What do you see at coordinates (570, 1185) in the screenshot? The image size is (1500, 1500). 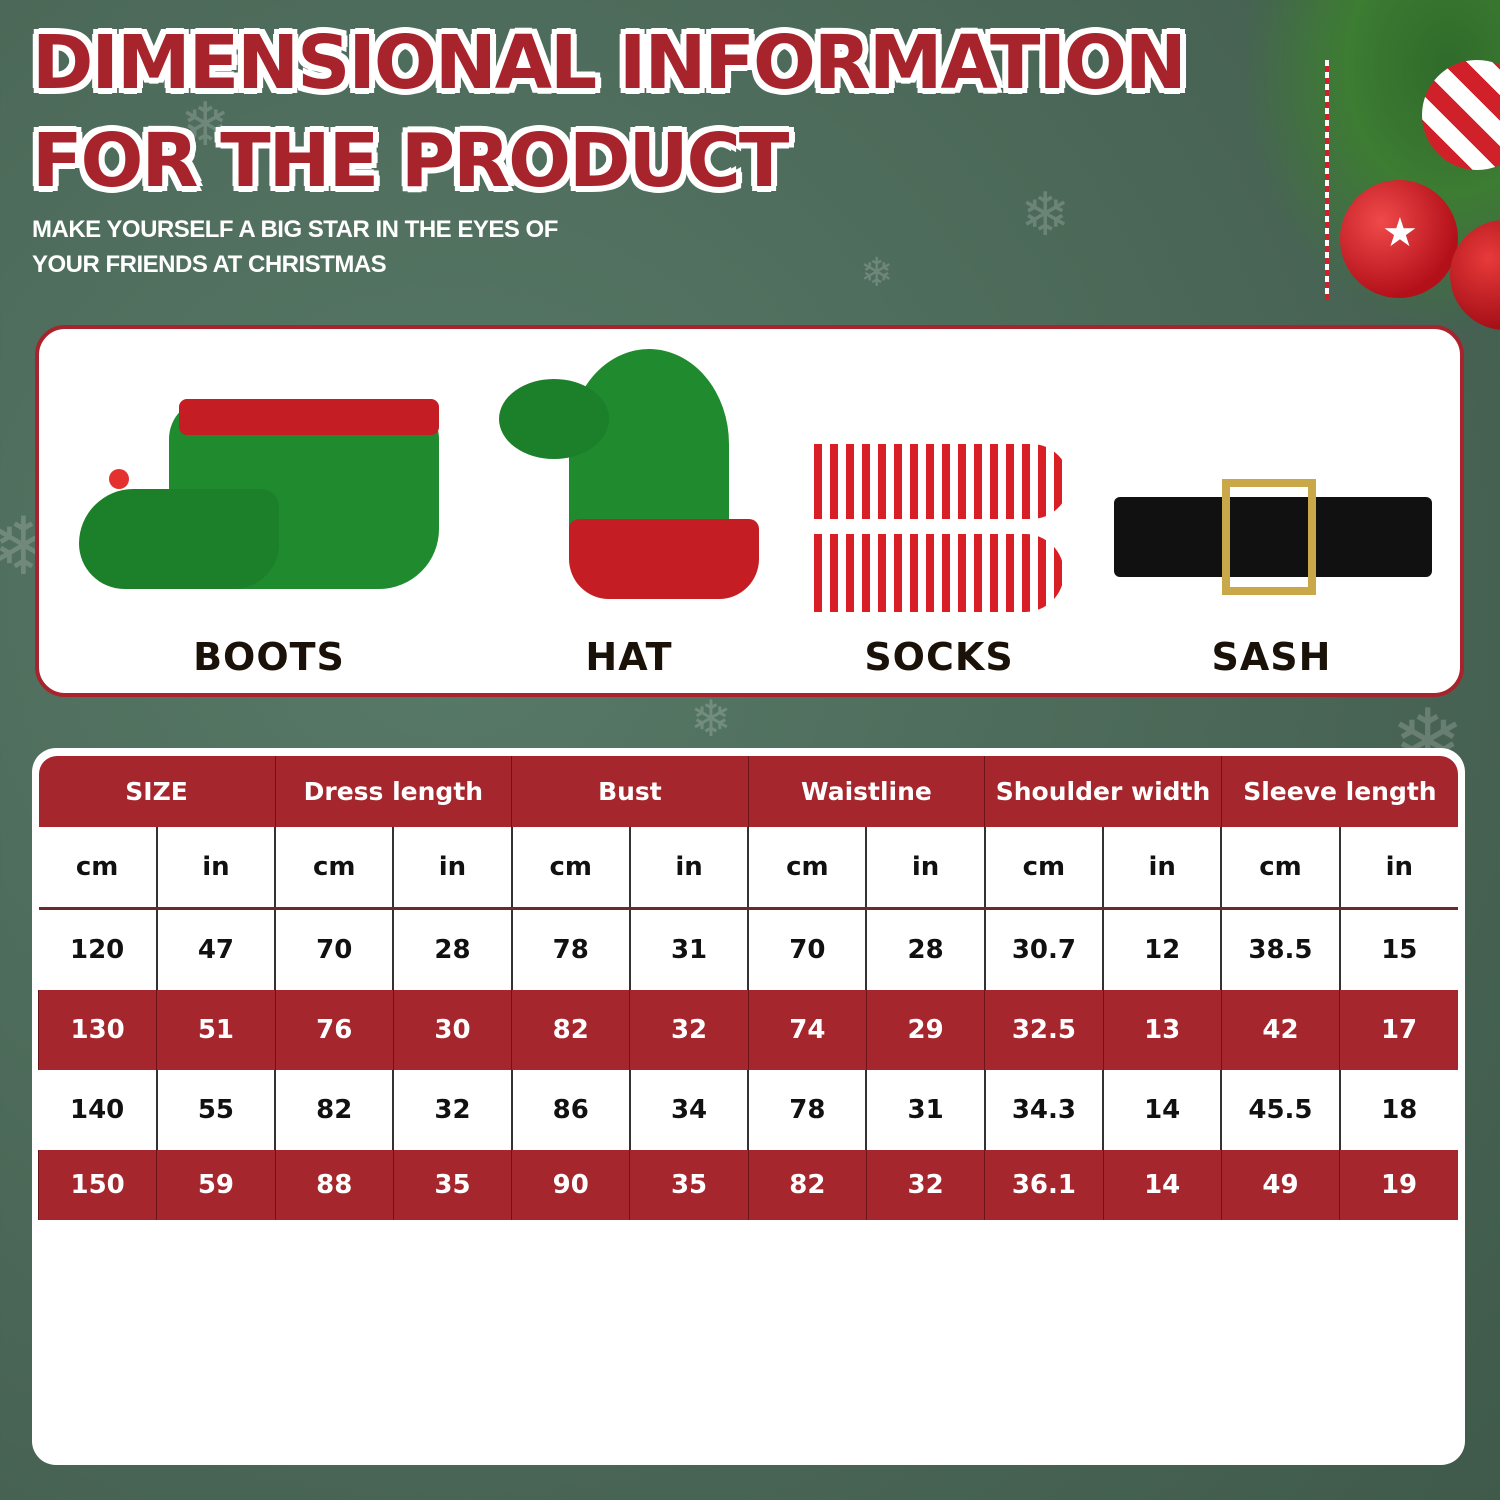 I see `table-cell: 90` at bounding box center [570, 1185].